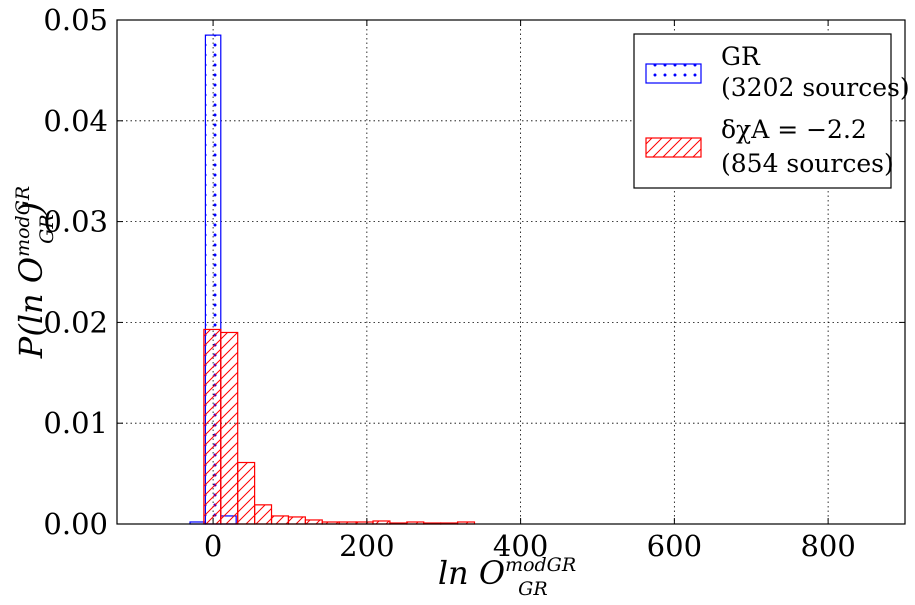  Describe the element at coordinates (827, 546) in the screenshot. I see `x-tick-label: 800` at that location.